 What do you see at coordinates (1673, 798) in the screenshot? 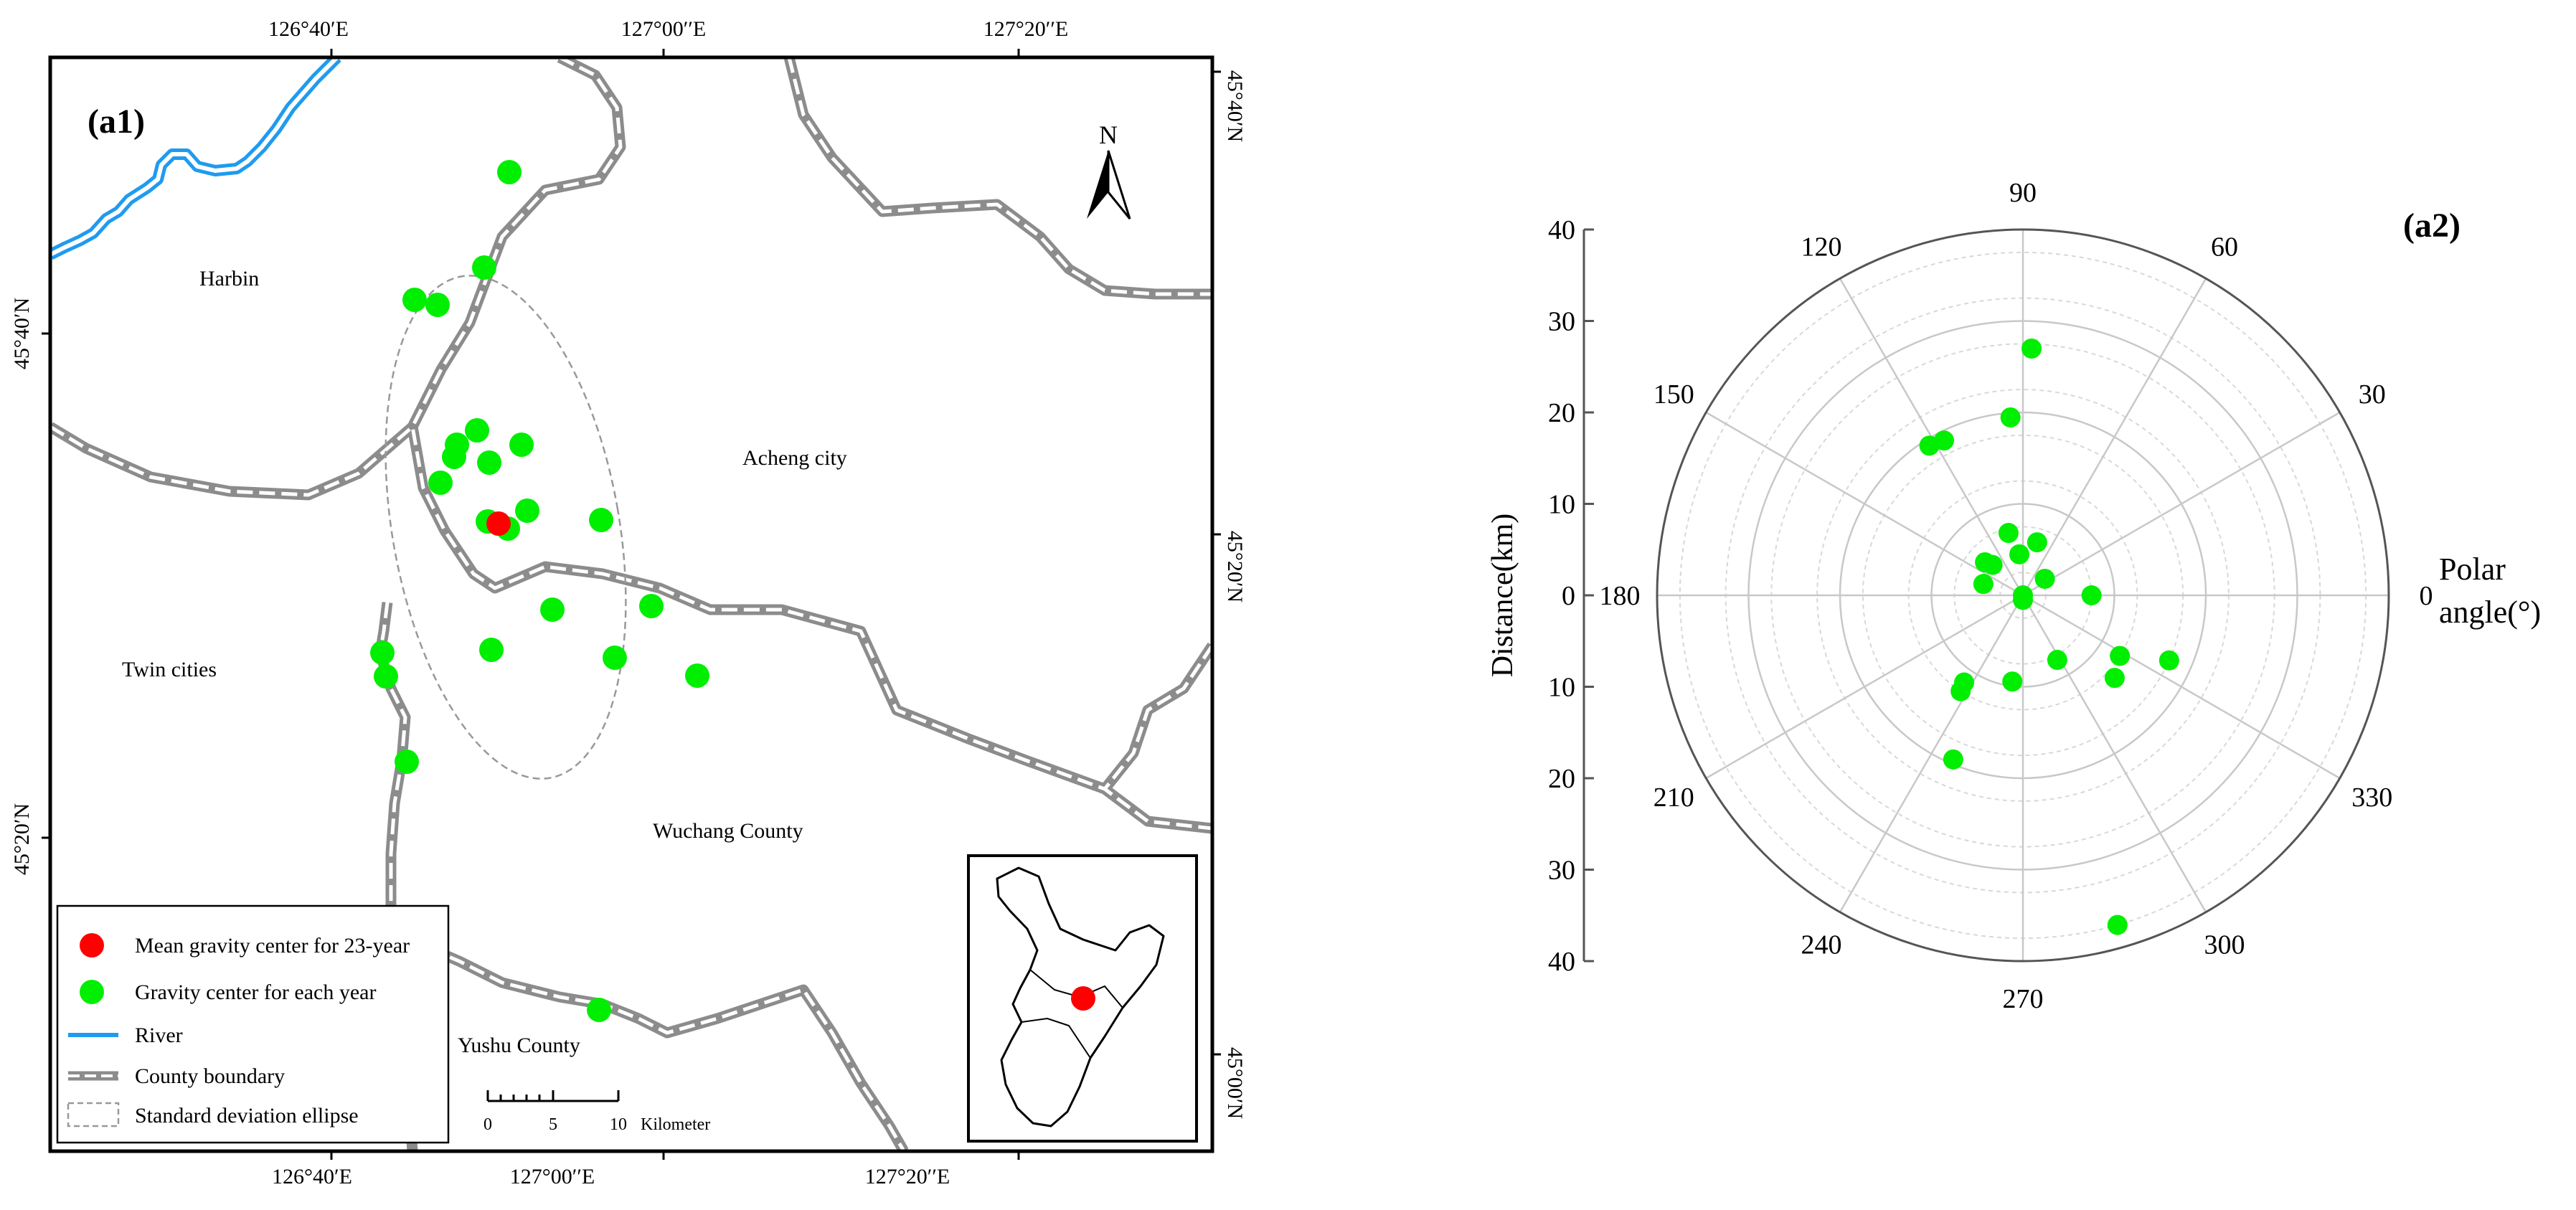
I see `angle-tick-label: 210` at bounding box center [1673, 798].